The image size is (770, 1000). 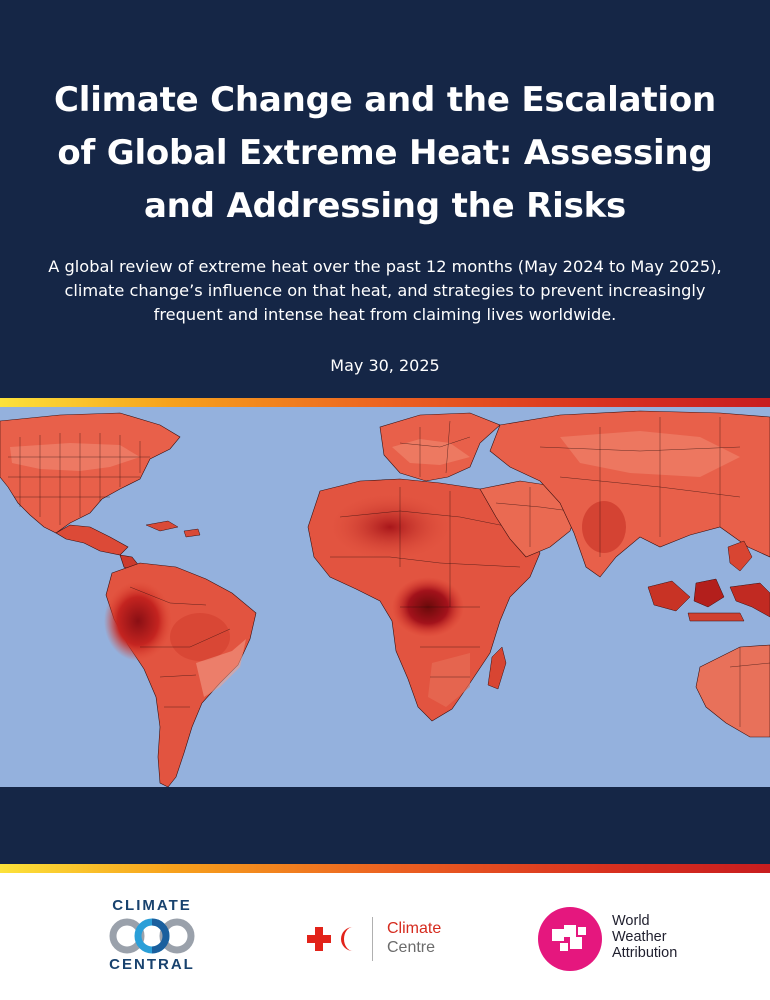 I want to click on red-cross-crescent-icon, so click(x=330, y=939).